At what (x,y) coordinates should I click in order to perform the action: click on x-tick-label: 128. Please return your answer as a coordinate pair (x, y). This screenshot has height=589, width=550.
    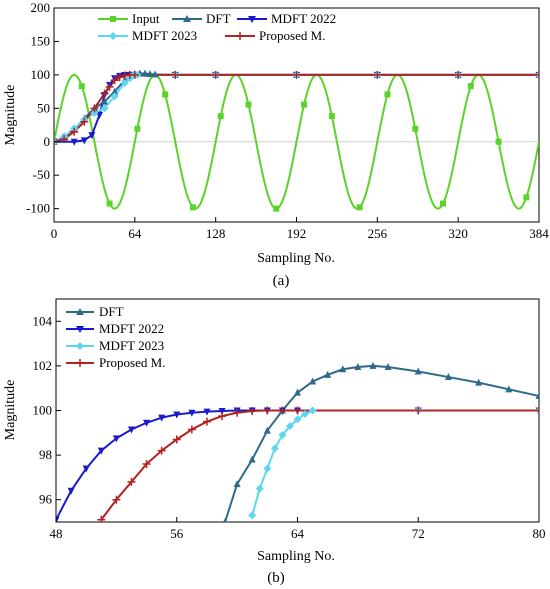
    Looking at the image, I should click on (216, 233).